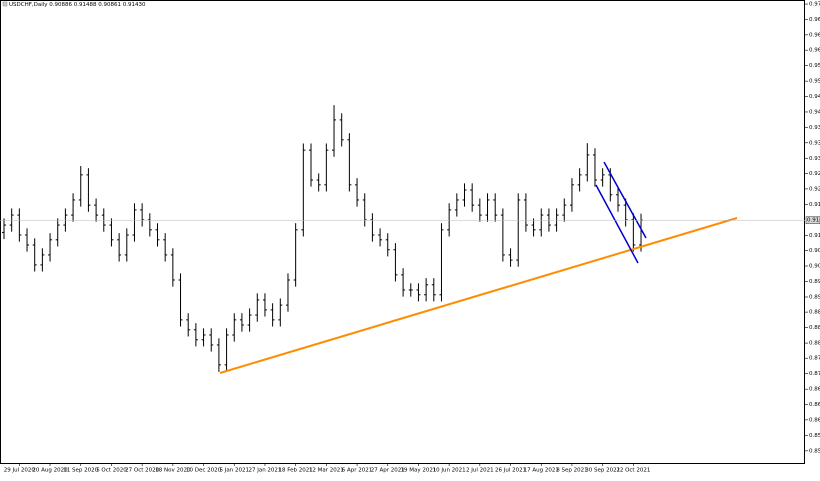 The image size is (820, 481). I want to click on y-tick-label: 0.89770, so click(814, 282).